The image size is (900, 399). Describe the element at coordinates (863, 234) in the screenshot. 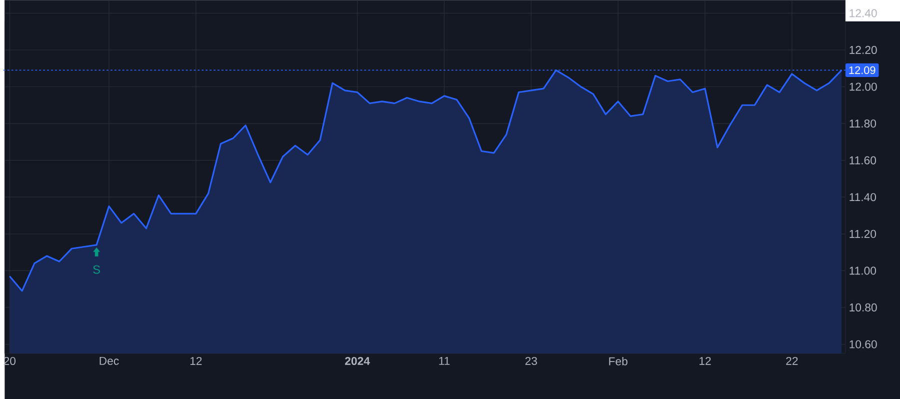

I see `y-tick-label: 11.20` at that location.